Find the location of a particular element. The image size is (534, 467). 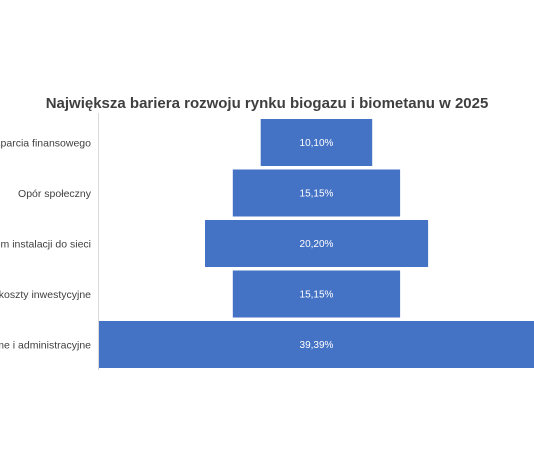

category-label: Opór społeczny is located at coordinates (55, 194).